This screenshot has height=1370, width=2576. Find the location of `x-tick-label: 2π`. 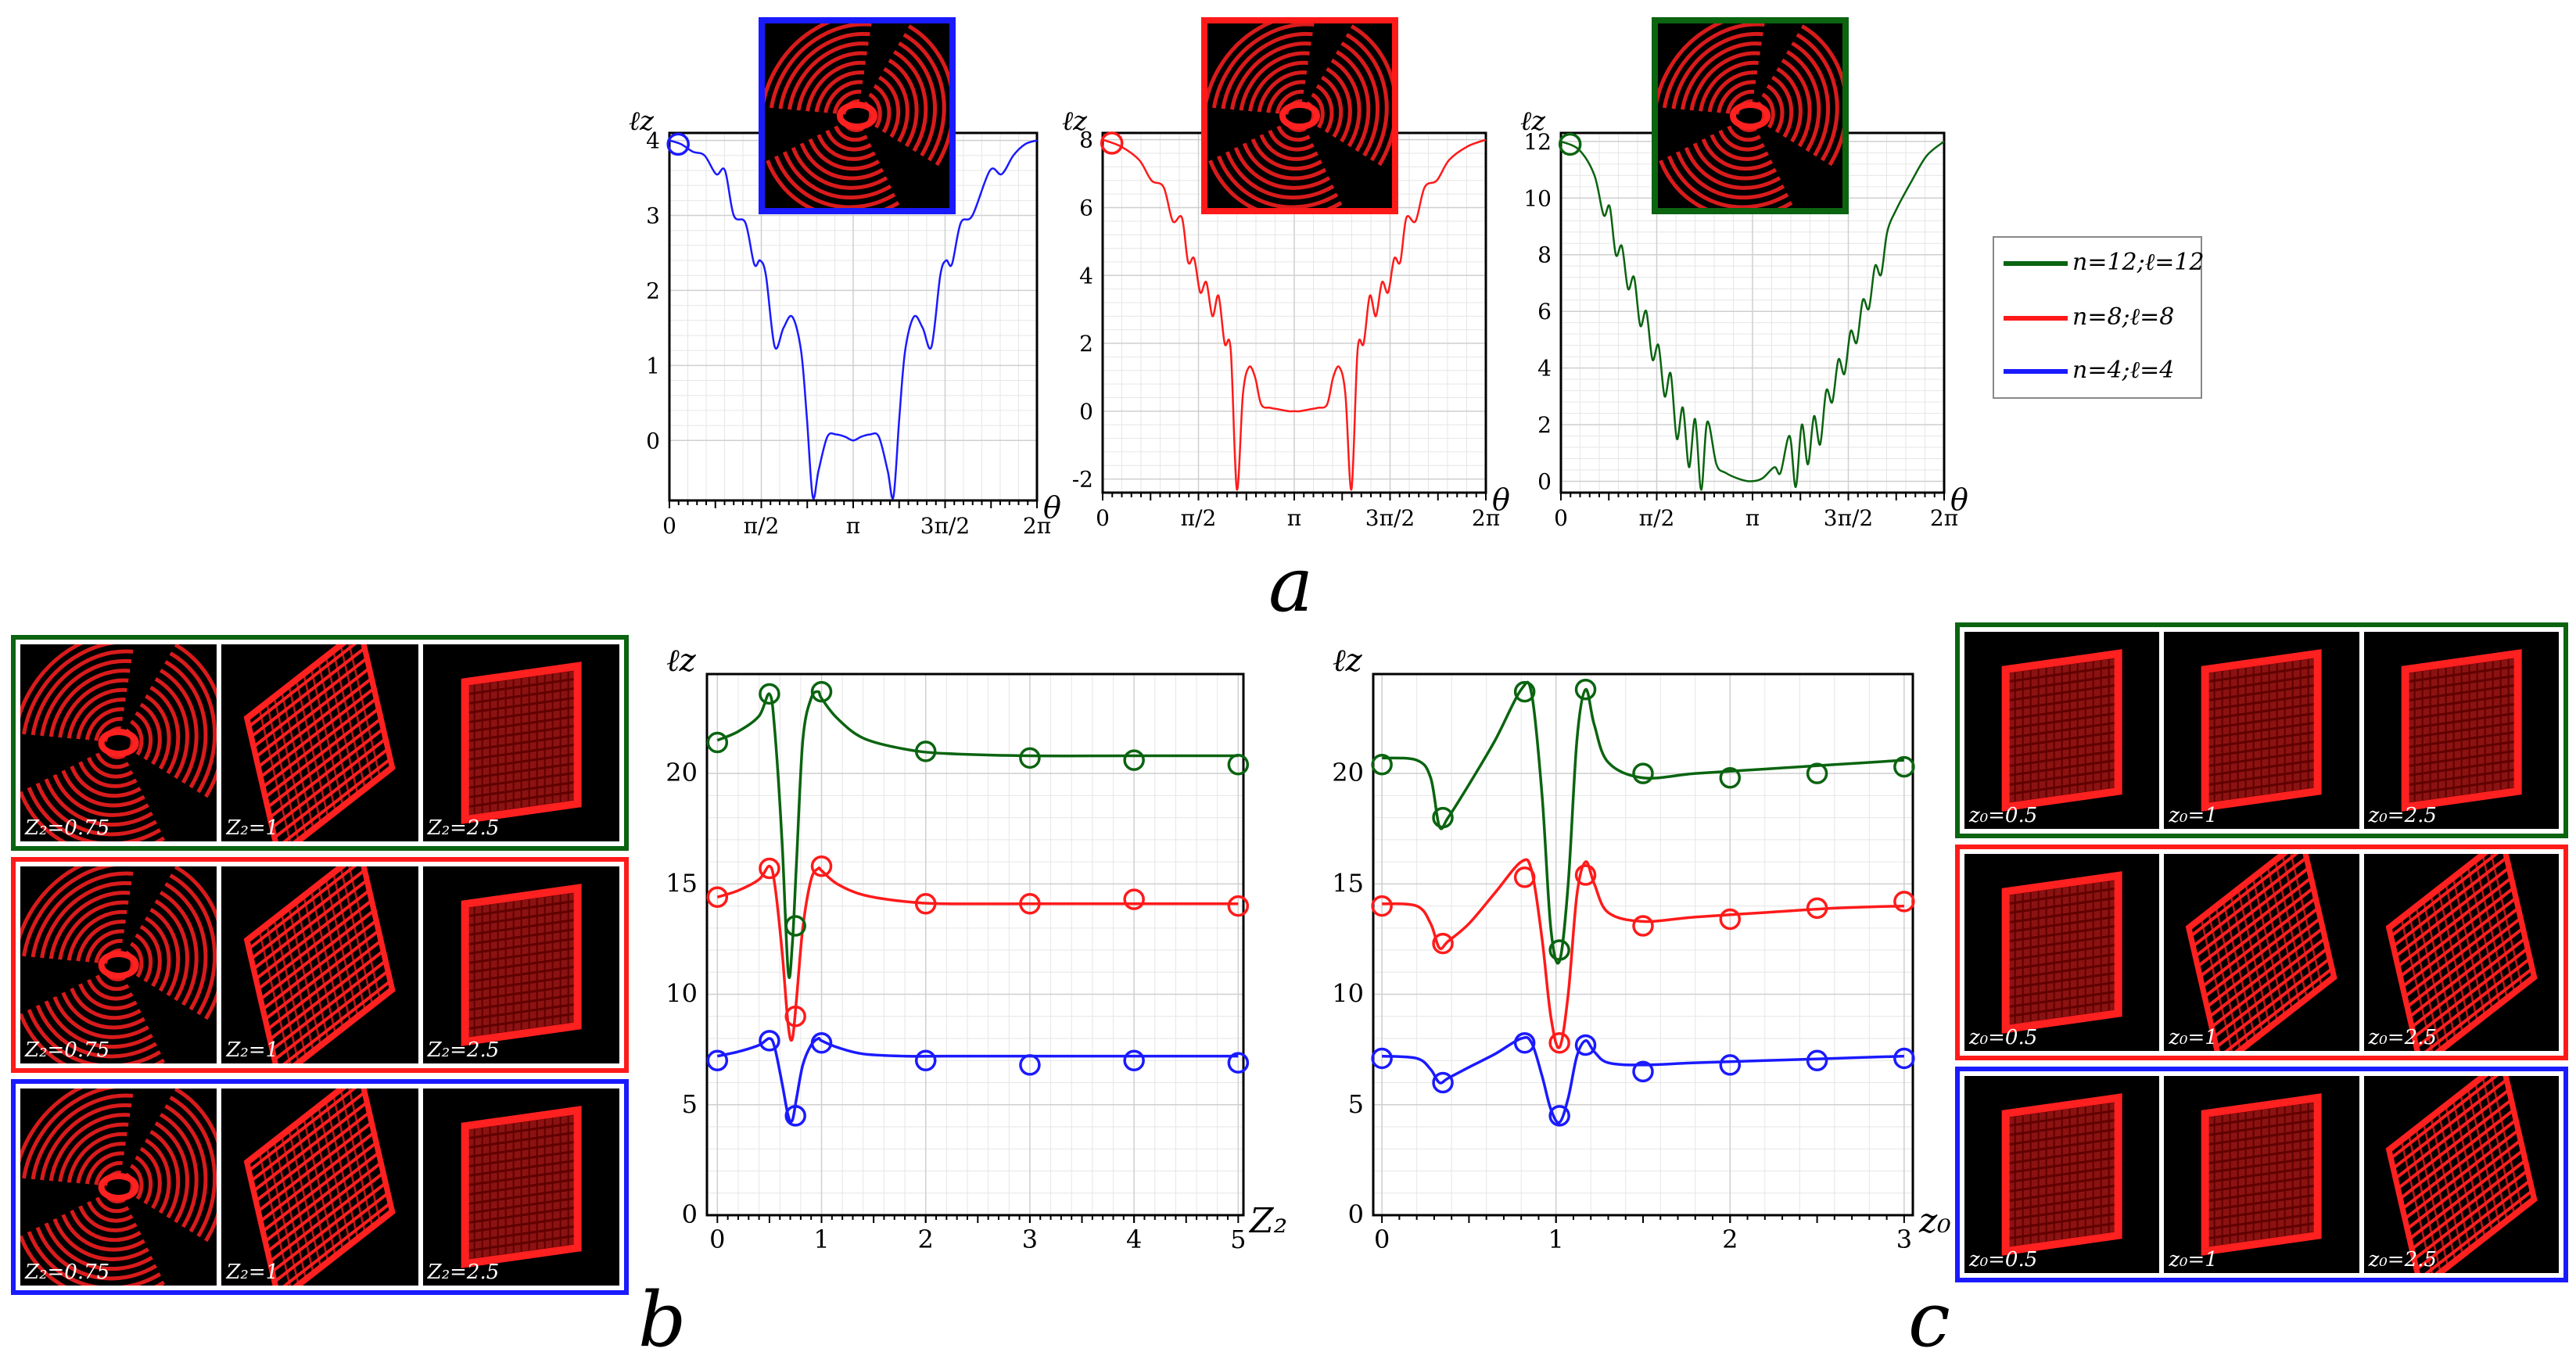

x-tick-label: 2π is located at coordinates (1944, 518).